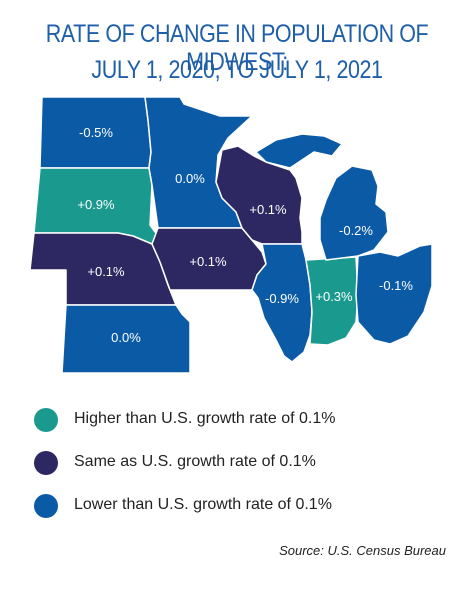 This screenshot has height=591, width=474. I want to click on legend-label-higher: Higher than U.S. growth rate of 0.1%, so click(205, 418).